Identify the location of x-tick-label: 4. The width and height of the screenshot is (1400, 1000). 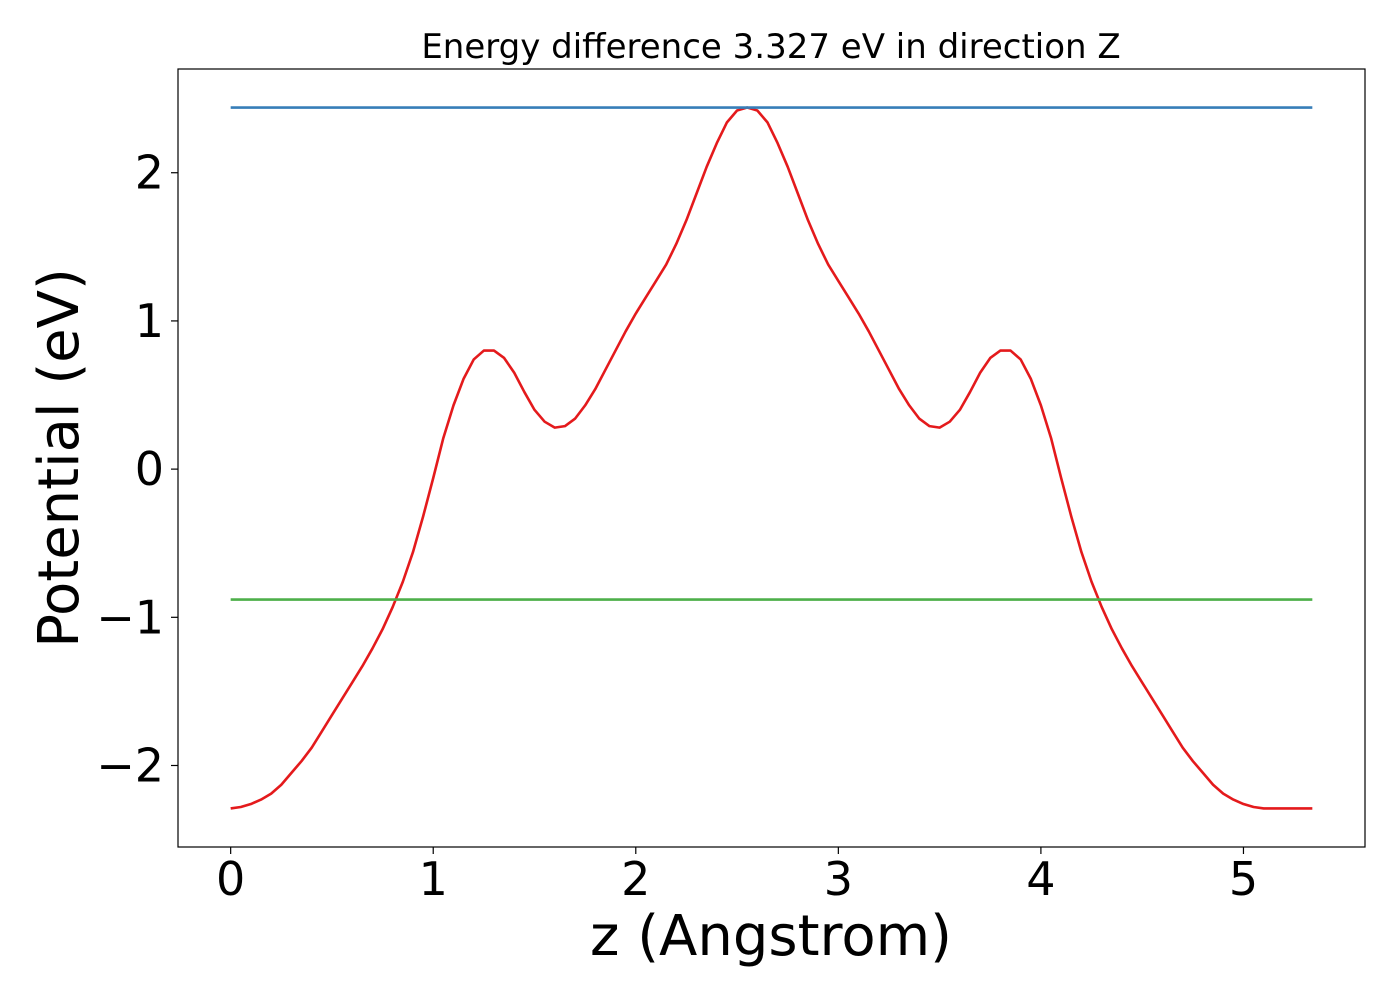
(1040, 879).